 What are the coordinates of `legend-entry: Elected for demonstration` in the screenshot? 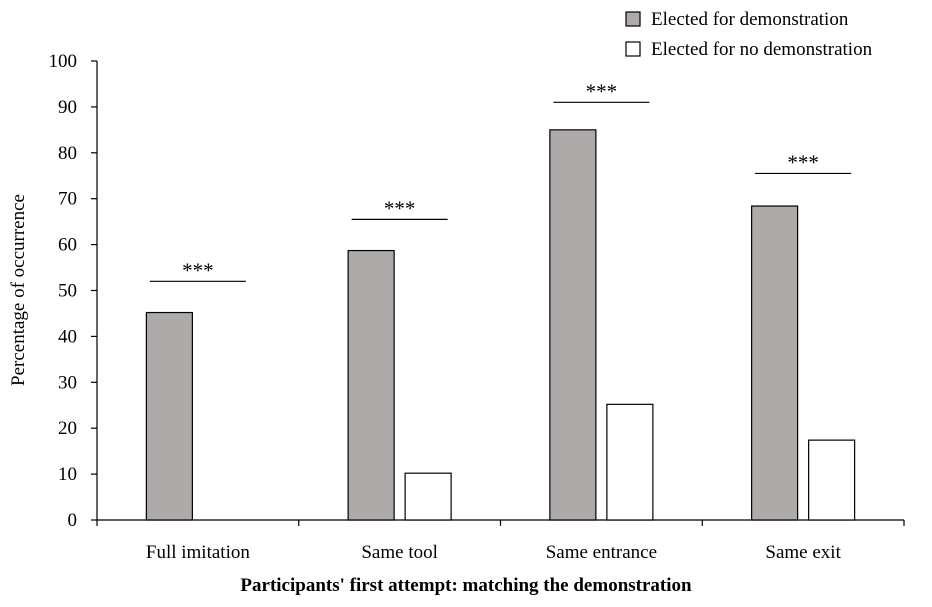 It's located at (750, 19).